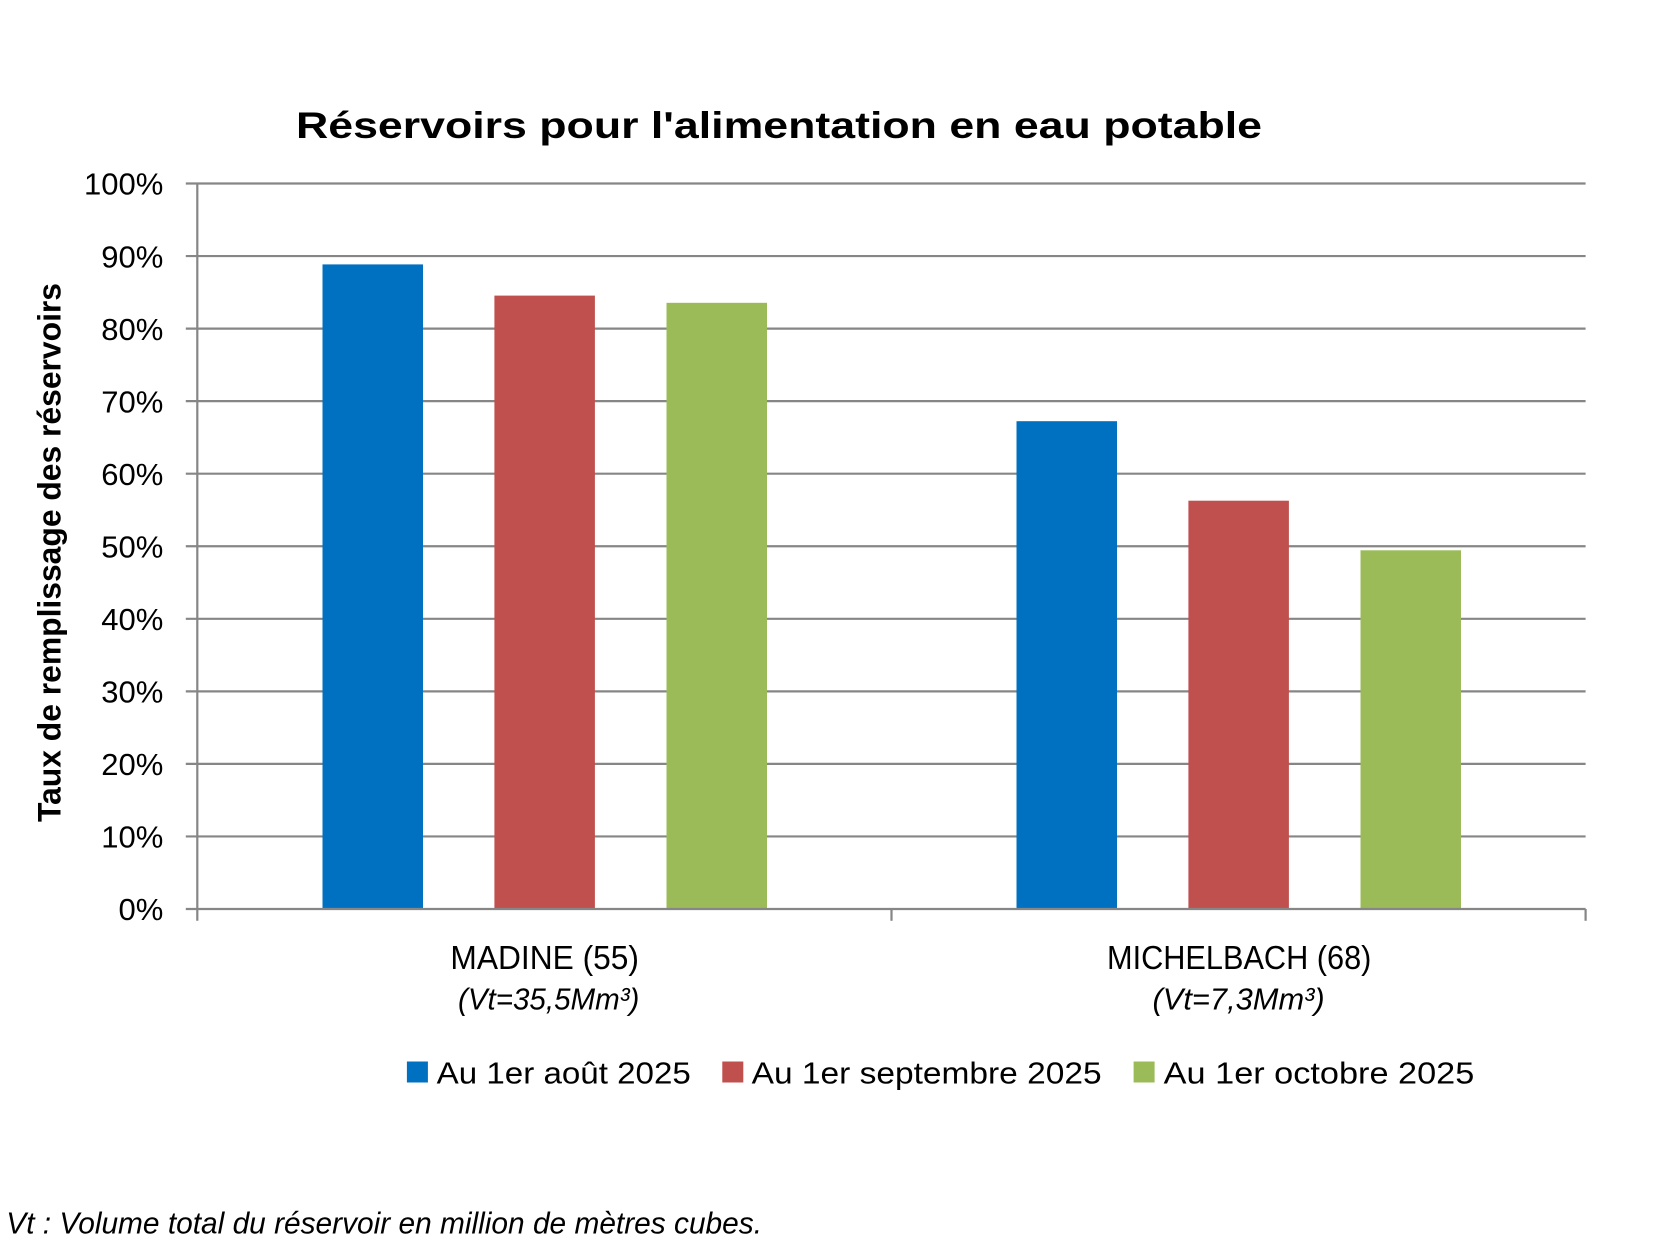  Describe the element at coordinates (132, 401) in the screenshot. I see `svg-text: 70%` at that location.